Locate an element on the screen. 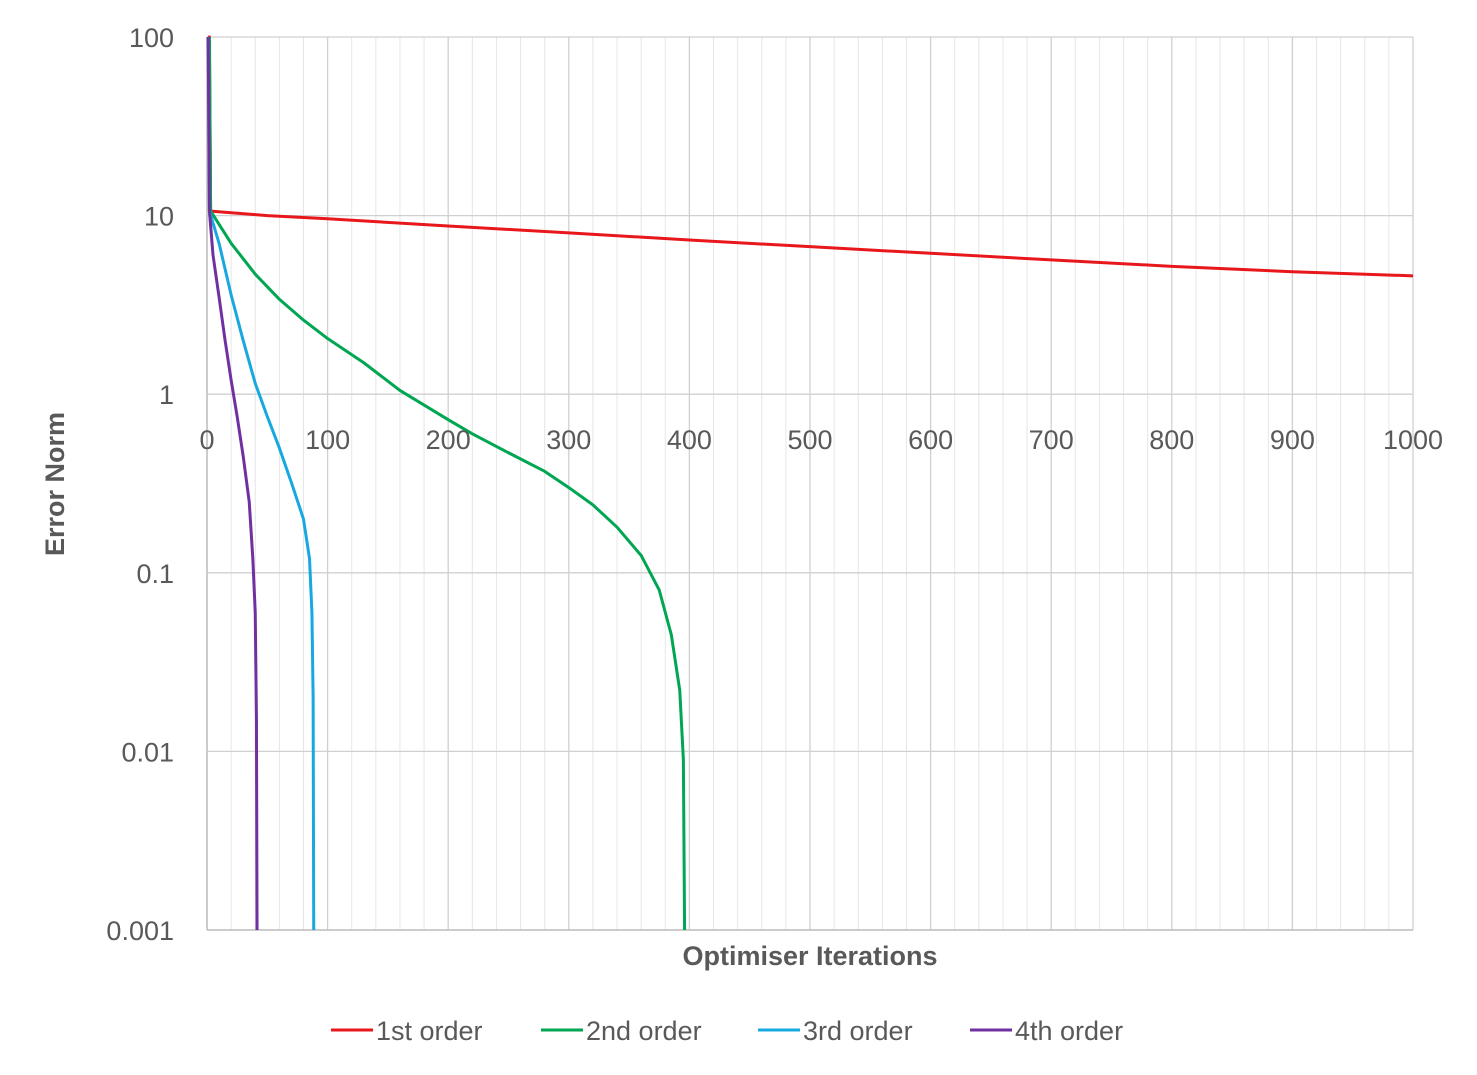 The height and width of the screenshot is (1075, 1477). legend-label: 2nd order is located at coordinates (644, 1031).